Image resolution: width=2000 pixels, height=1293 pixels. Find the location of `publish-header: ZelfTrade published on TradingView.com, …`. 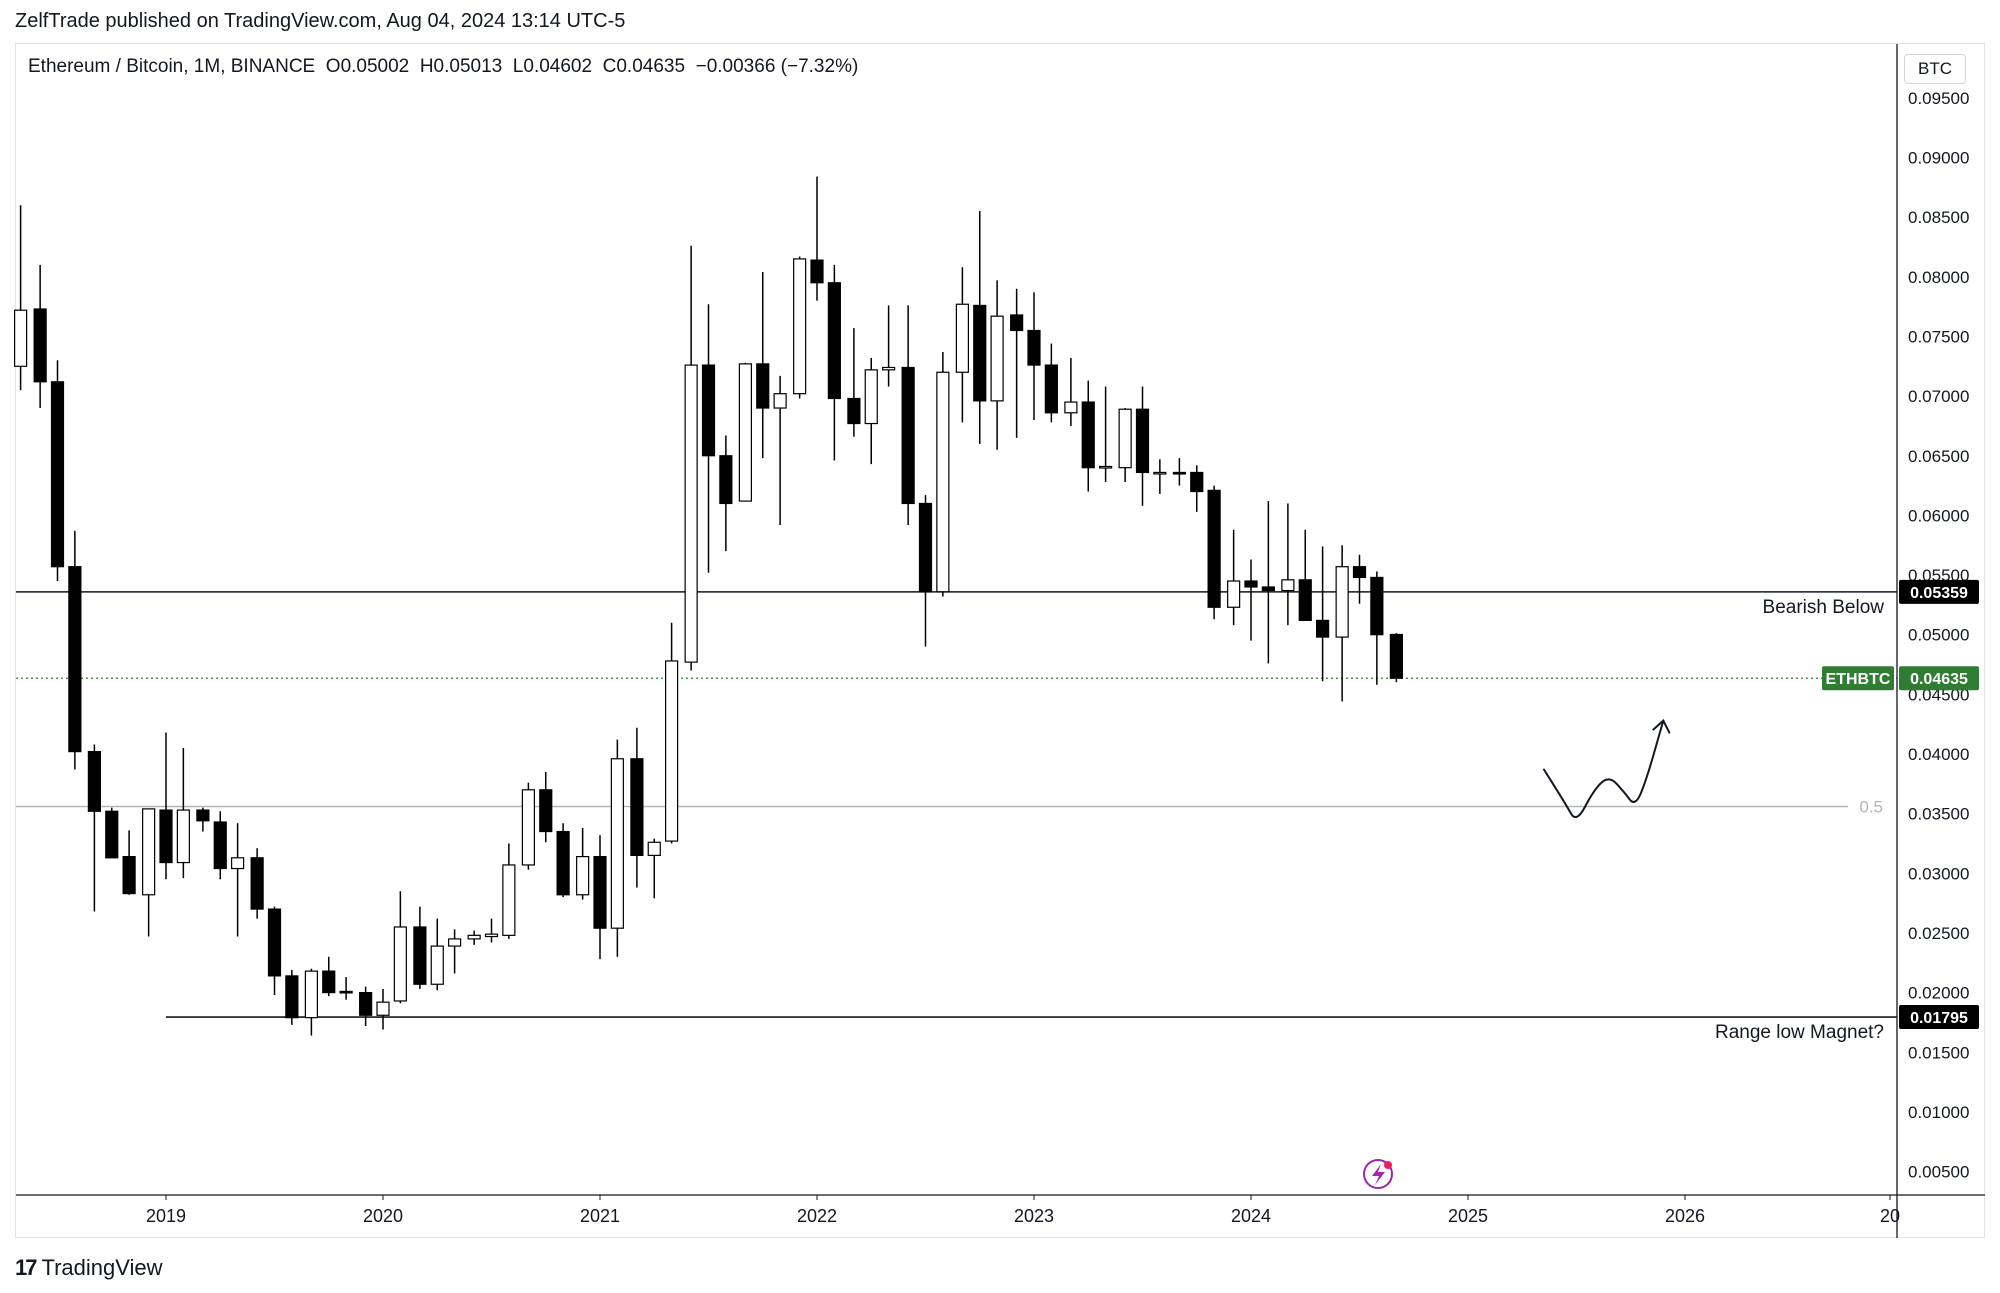

publish-header: ZelfTrade published on TradingView.com, … is located at coordinates (320, 21).